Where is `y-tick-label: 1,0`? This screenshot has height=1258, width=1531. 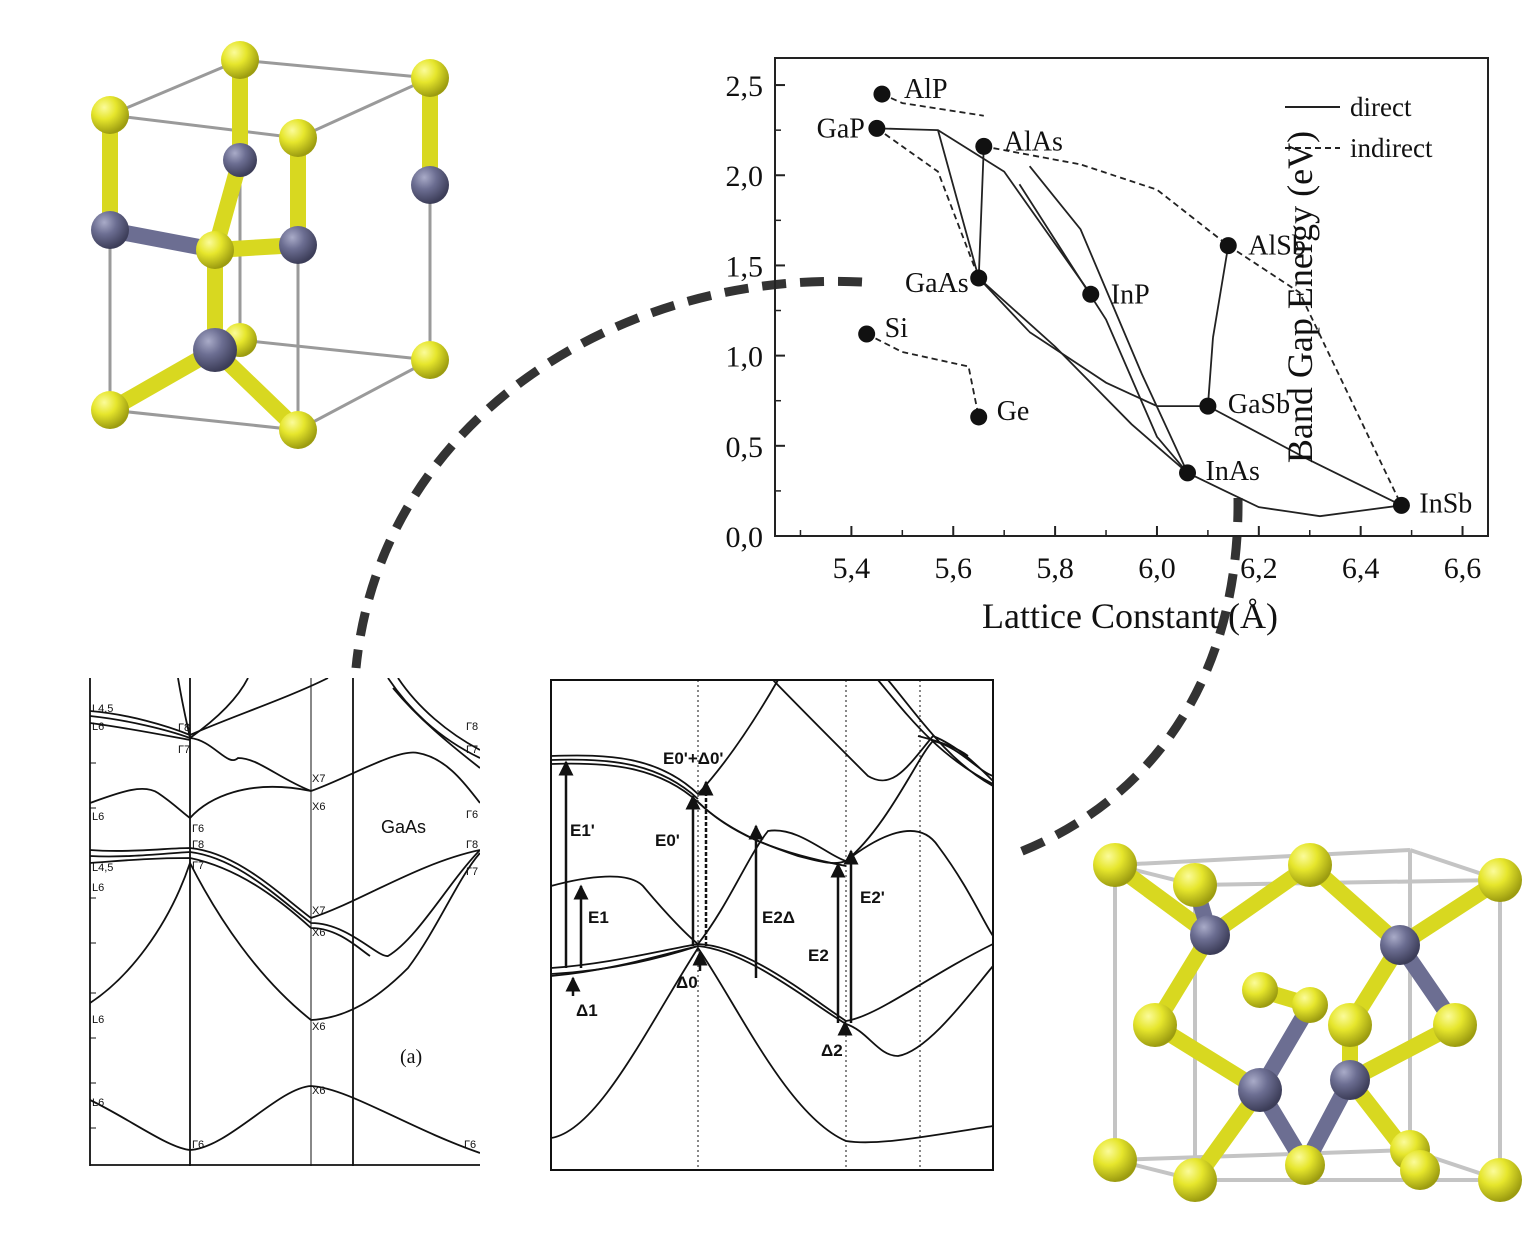 y-tick-label: 1,0 is located at coordinates (745, 357).